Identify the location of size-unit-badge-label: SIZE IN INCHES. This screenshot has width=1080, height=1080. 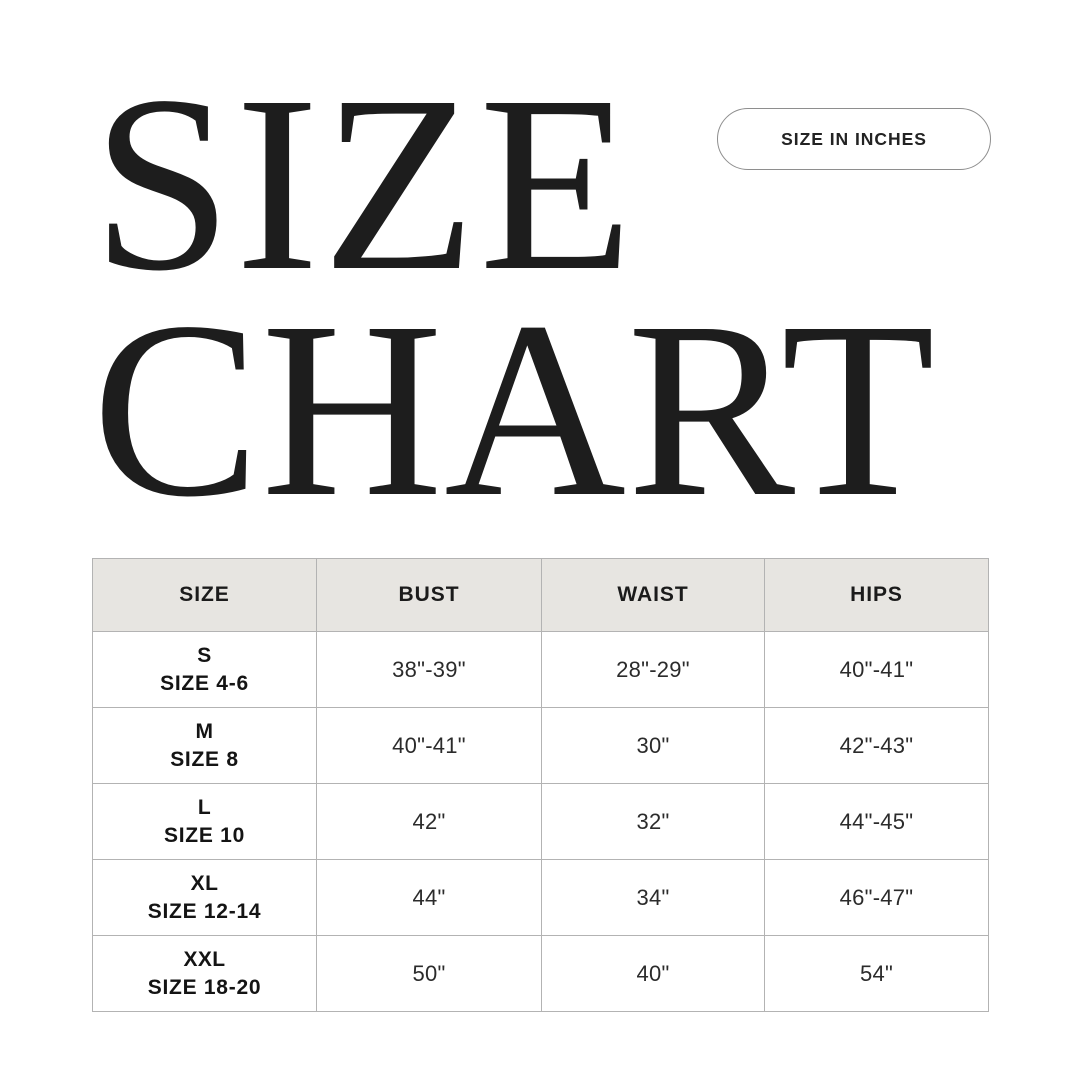
(854, 138).